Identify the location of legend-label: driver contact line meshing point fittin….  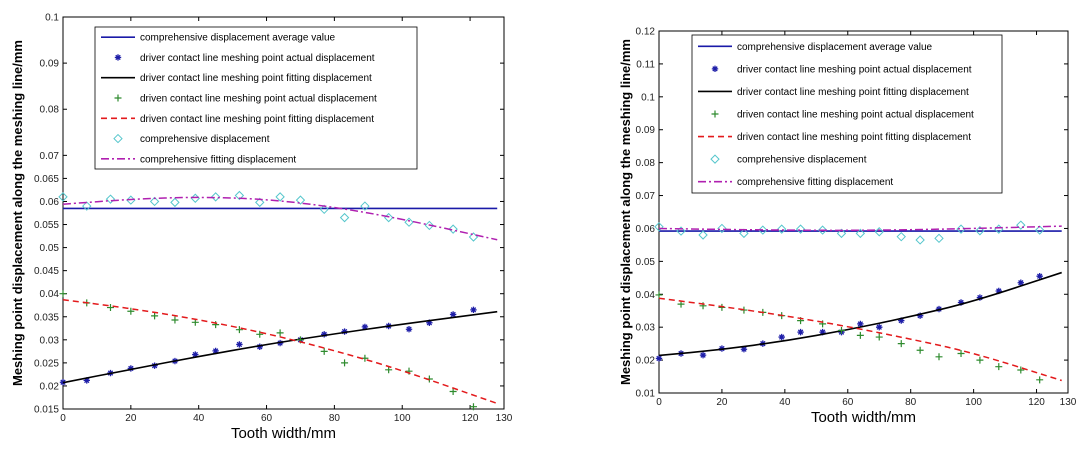
(853, 92).